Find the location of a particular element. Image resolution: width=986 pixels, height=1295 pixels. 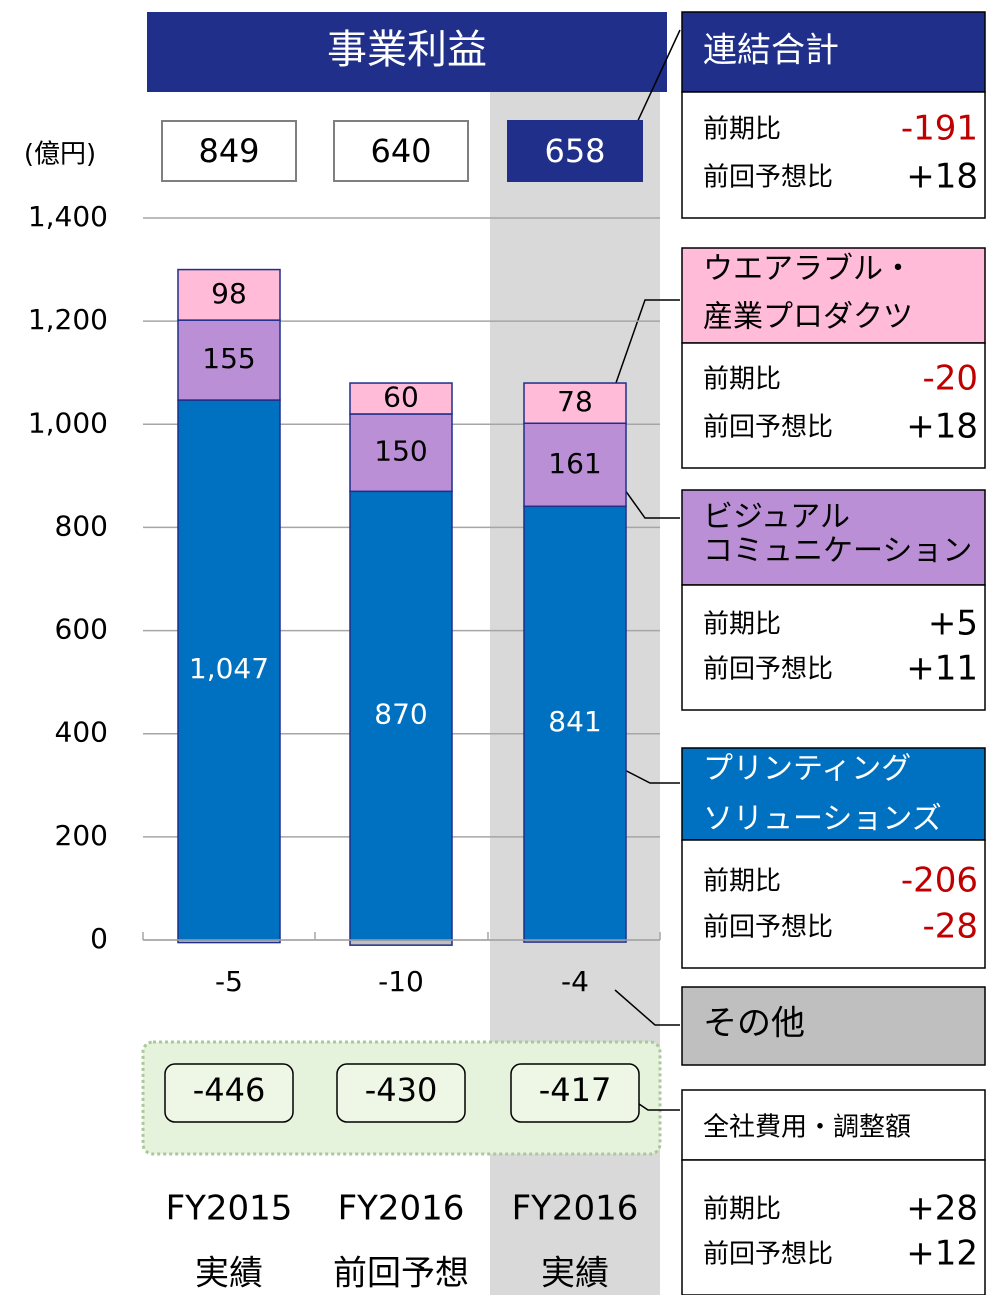

y-tick-label: 600 is located at coordinates (81, 629).